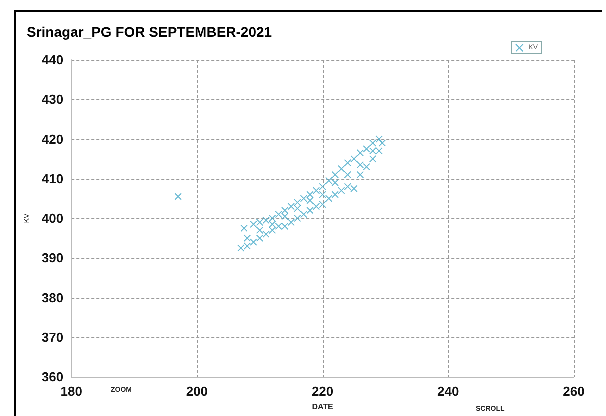 This screenshot has height=416, width=606. I want to click on x-axis-title: DATE, so click(323, 407).